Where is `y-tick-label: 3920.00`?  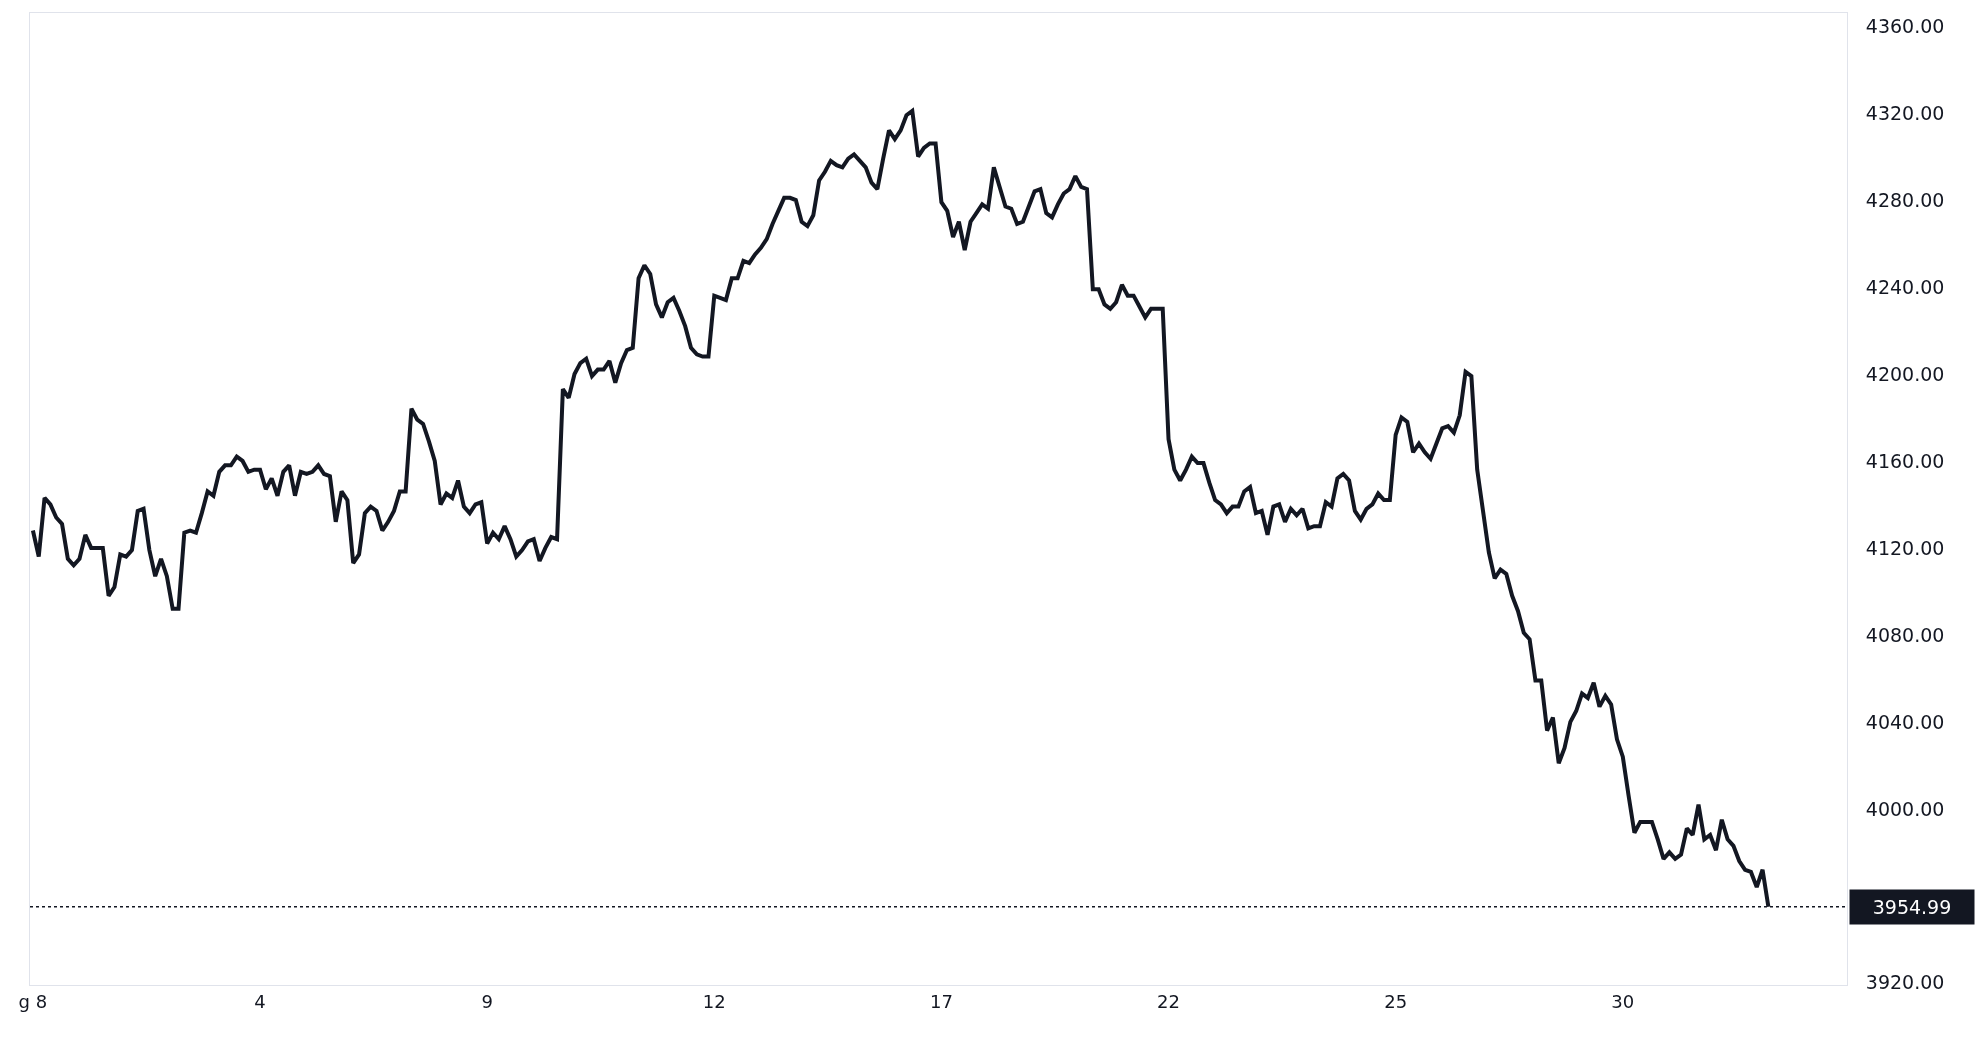 y-tick-label: 3920.00 is located at coordinates (1905, 982).